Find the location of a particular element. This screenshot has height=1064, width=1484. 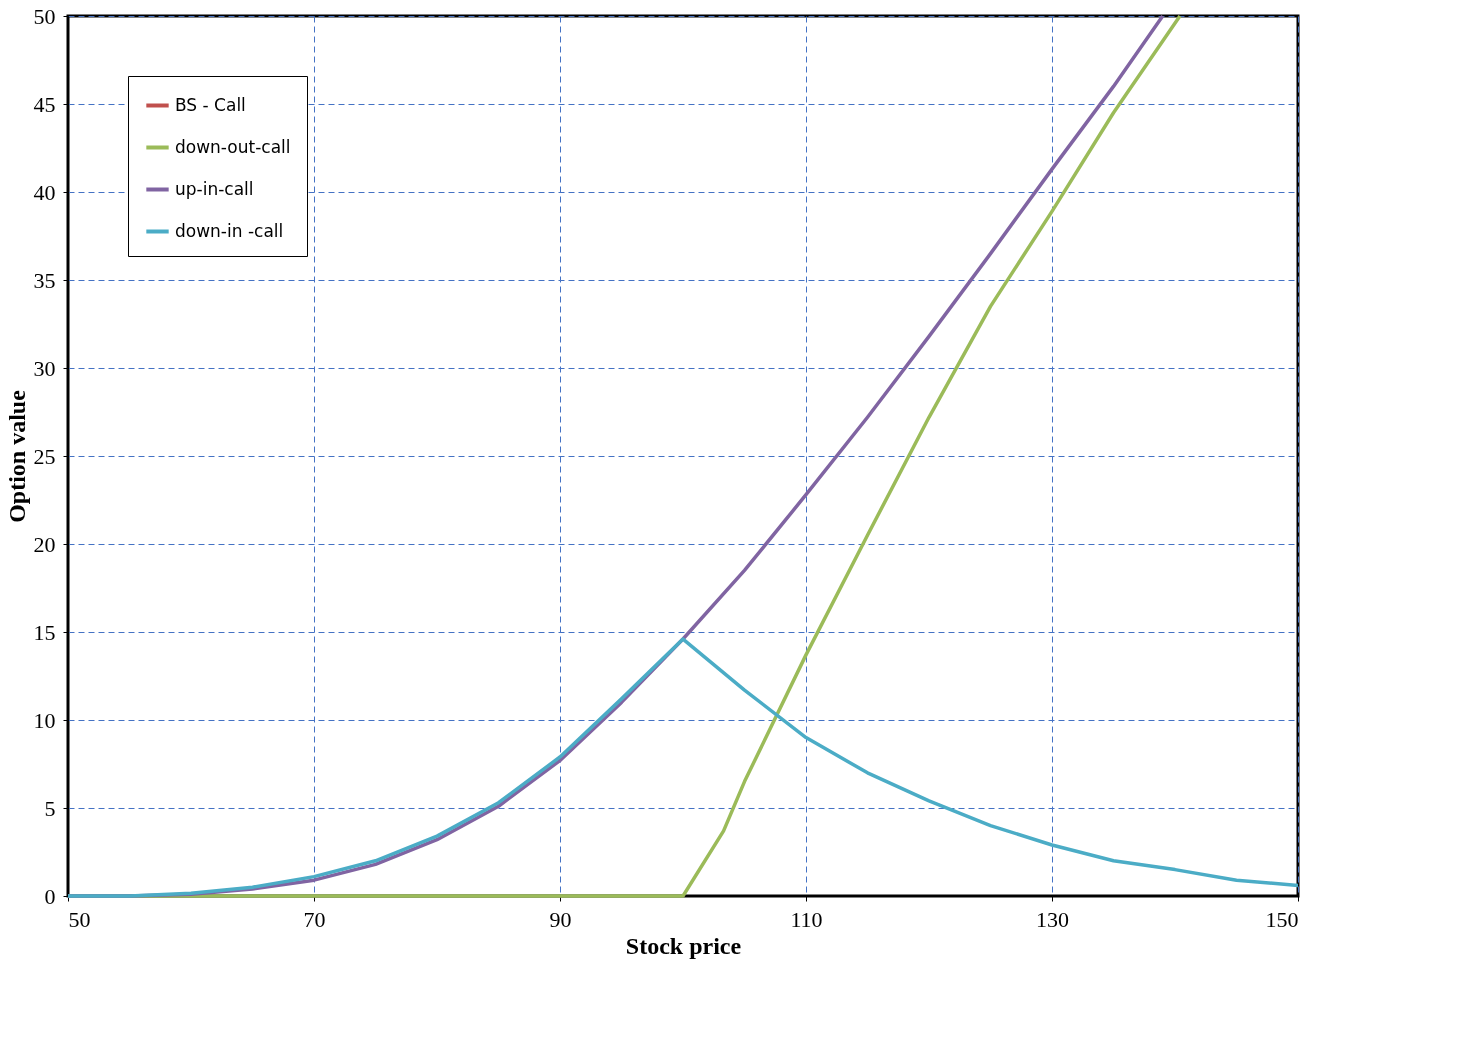

y-tick-label: 30 is located at coordinates (44, 368).